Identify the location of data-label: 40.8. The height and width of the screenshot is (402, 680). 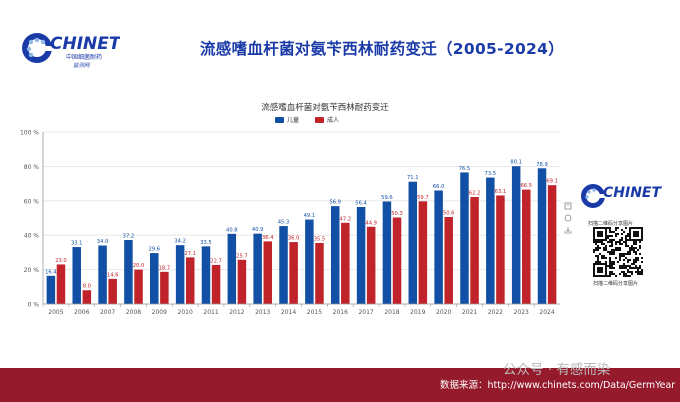
(232, 230).